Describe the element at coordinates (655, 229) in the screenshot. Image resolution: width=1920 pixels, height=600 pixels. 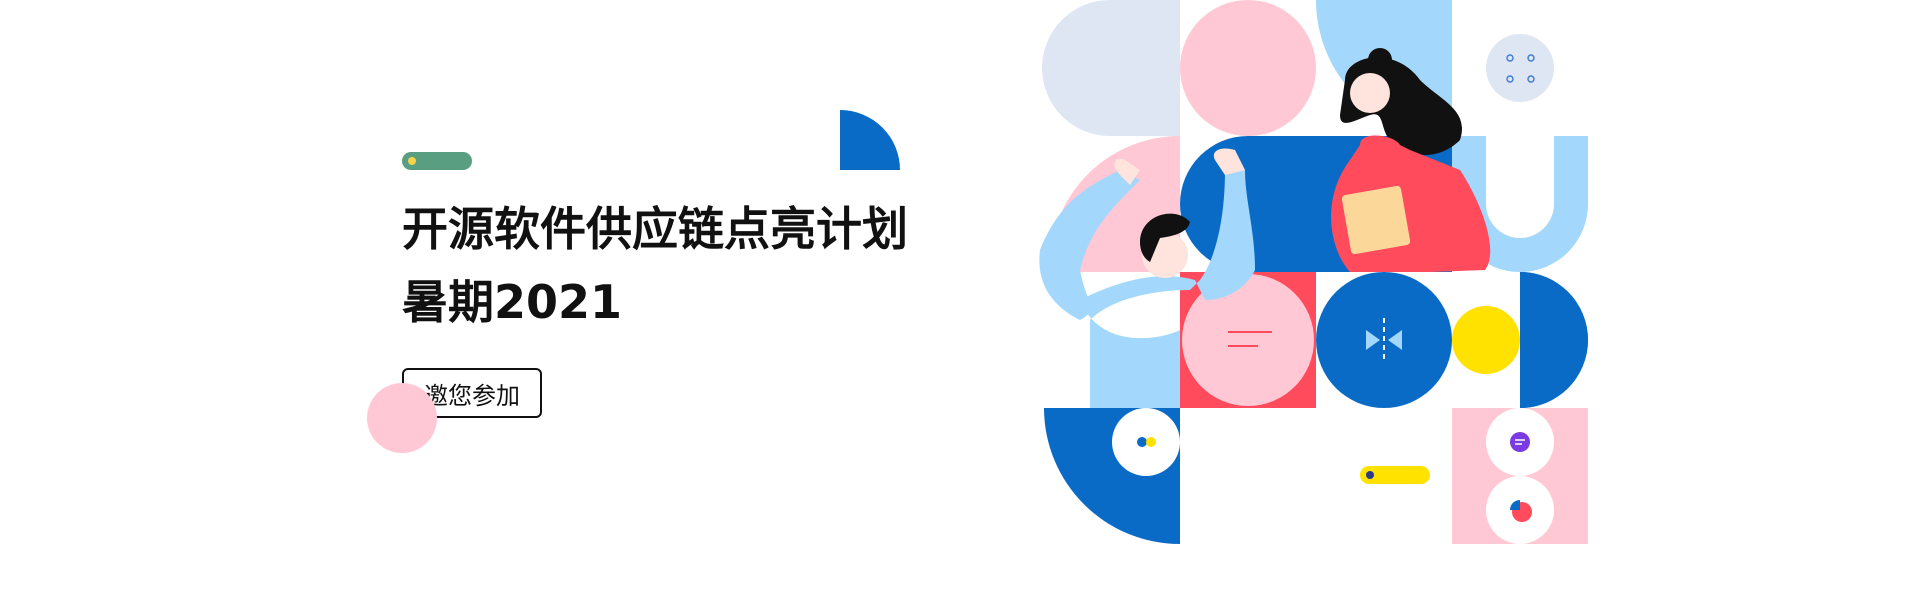
I see `title-line-1: 开源软件供应链点亮计划` at that location.